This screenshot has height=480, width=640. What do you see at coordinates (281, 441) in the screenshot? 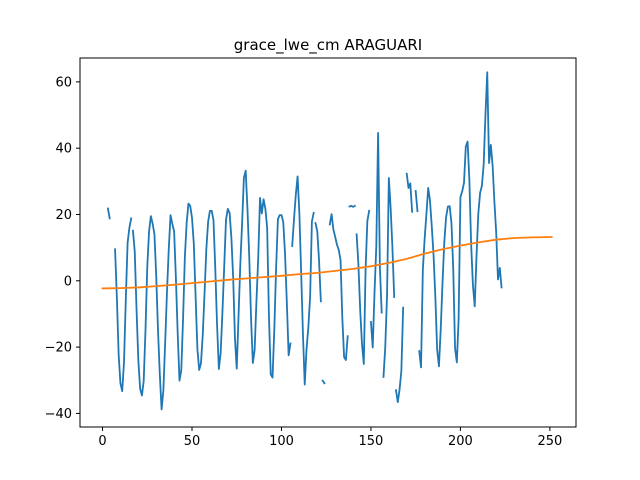
I see `x-tick-label: 100` at bounding box center [281, 441].